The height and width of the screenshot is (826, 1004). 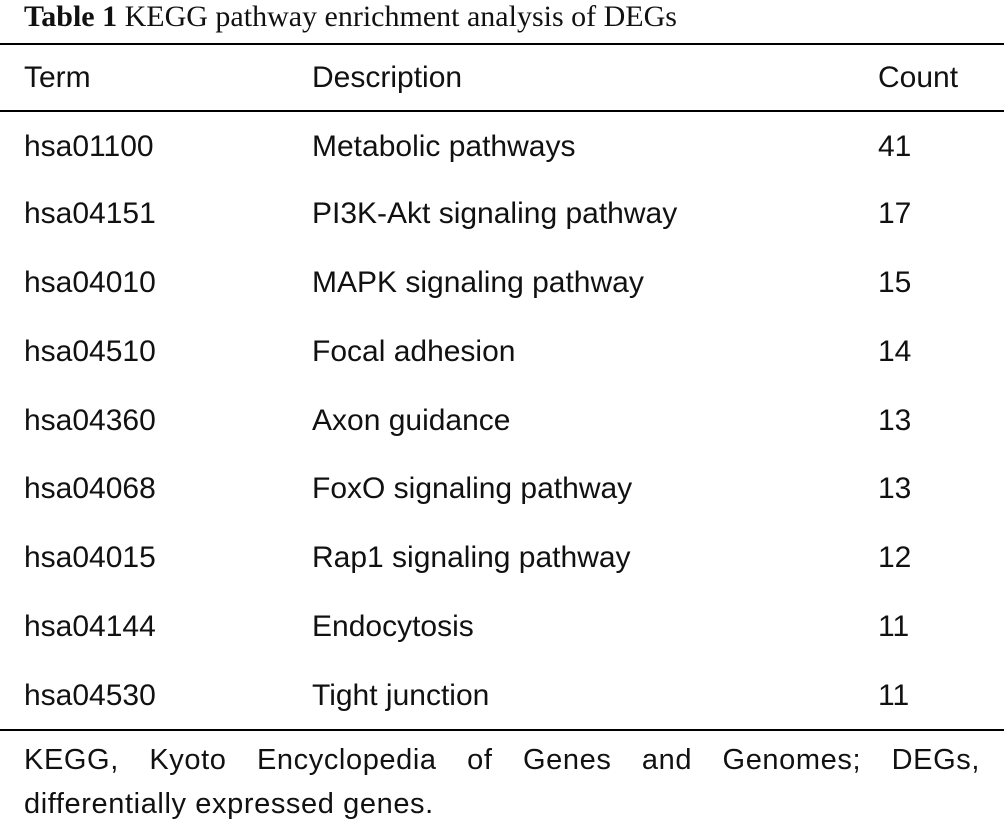 I want to click on table-row: hsa01100 Metabolic pathways 41, so click(x=502, y=145).